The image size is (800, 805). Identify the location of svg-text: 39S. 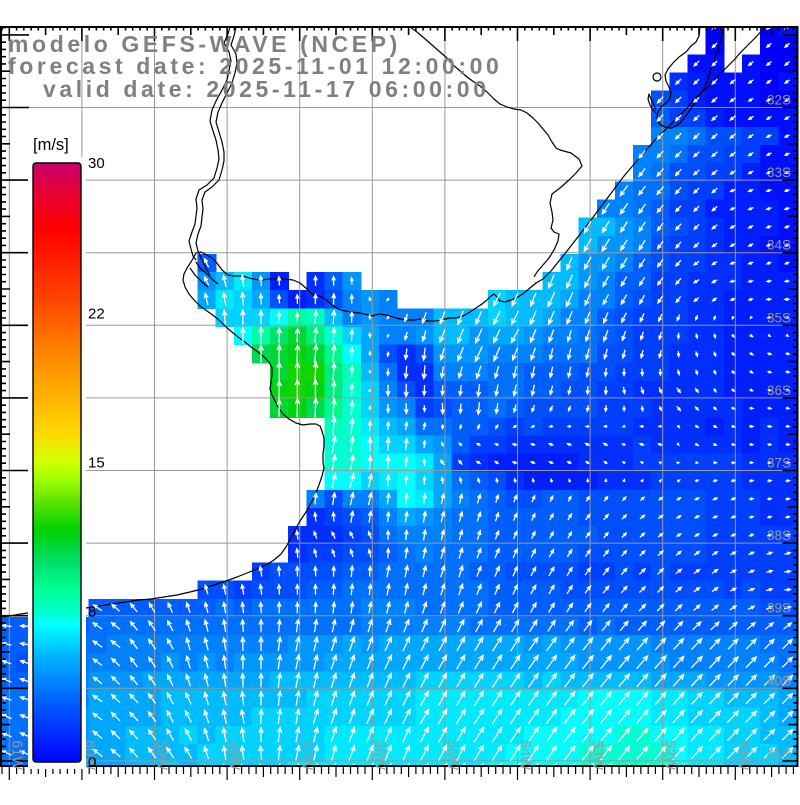
(779, 608).